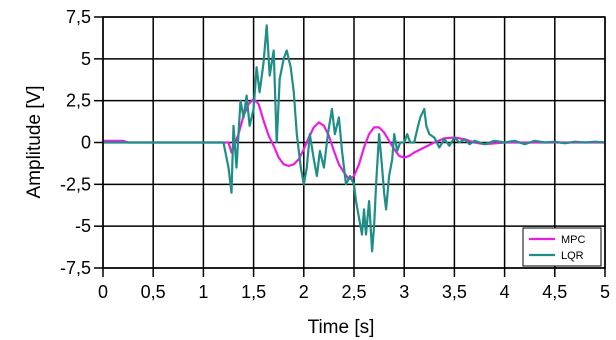 This screenshot has height=340, width=616. What do you see at coordinates (75, 268) in the screenshot?
I see `y-tick-label-6: -7,5` at bounding box center [75, 268].